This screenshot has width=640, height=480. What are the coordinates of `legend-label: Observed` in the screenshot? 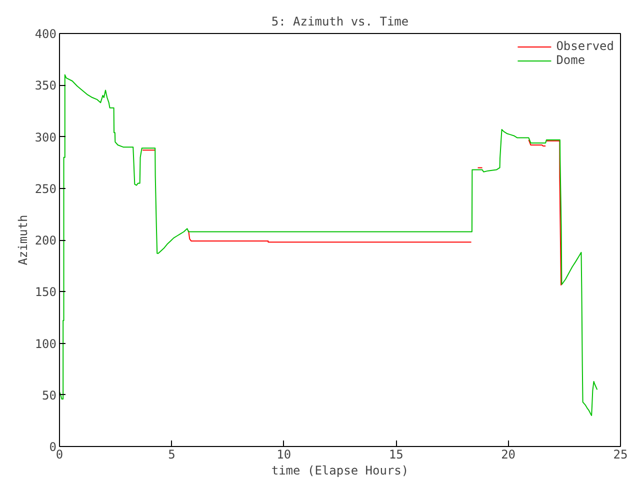 It's located at (585, 46).